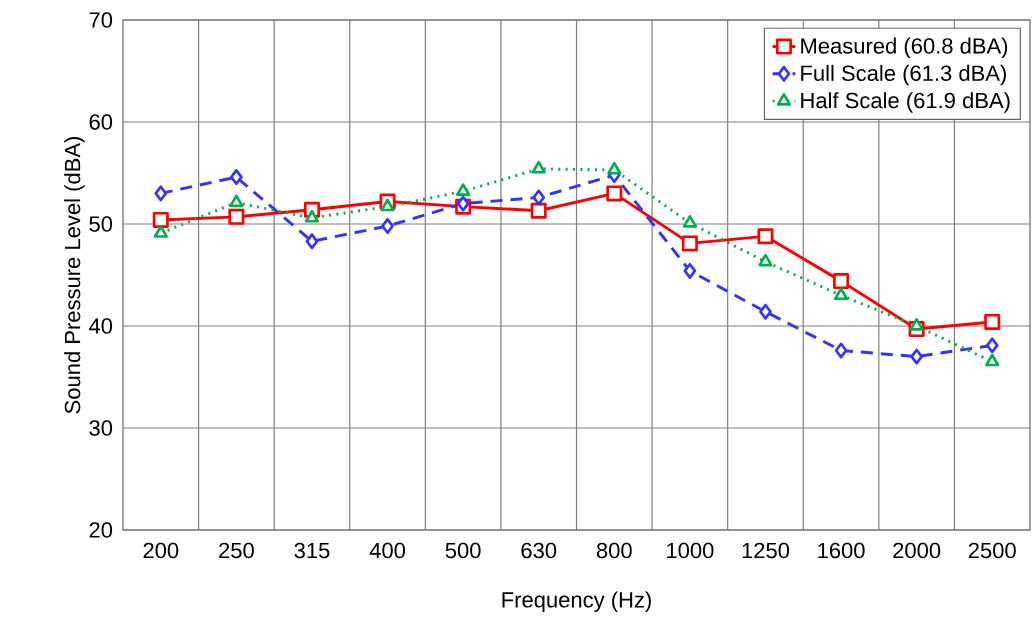 Image resolution: width=1034 pixels, height=643 pixels. I want to click on x-tick-label: 2500, so click(992, 550).